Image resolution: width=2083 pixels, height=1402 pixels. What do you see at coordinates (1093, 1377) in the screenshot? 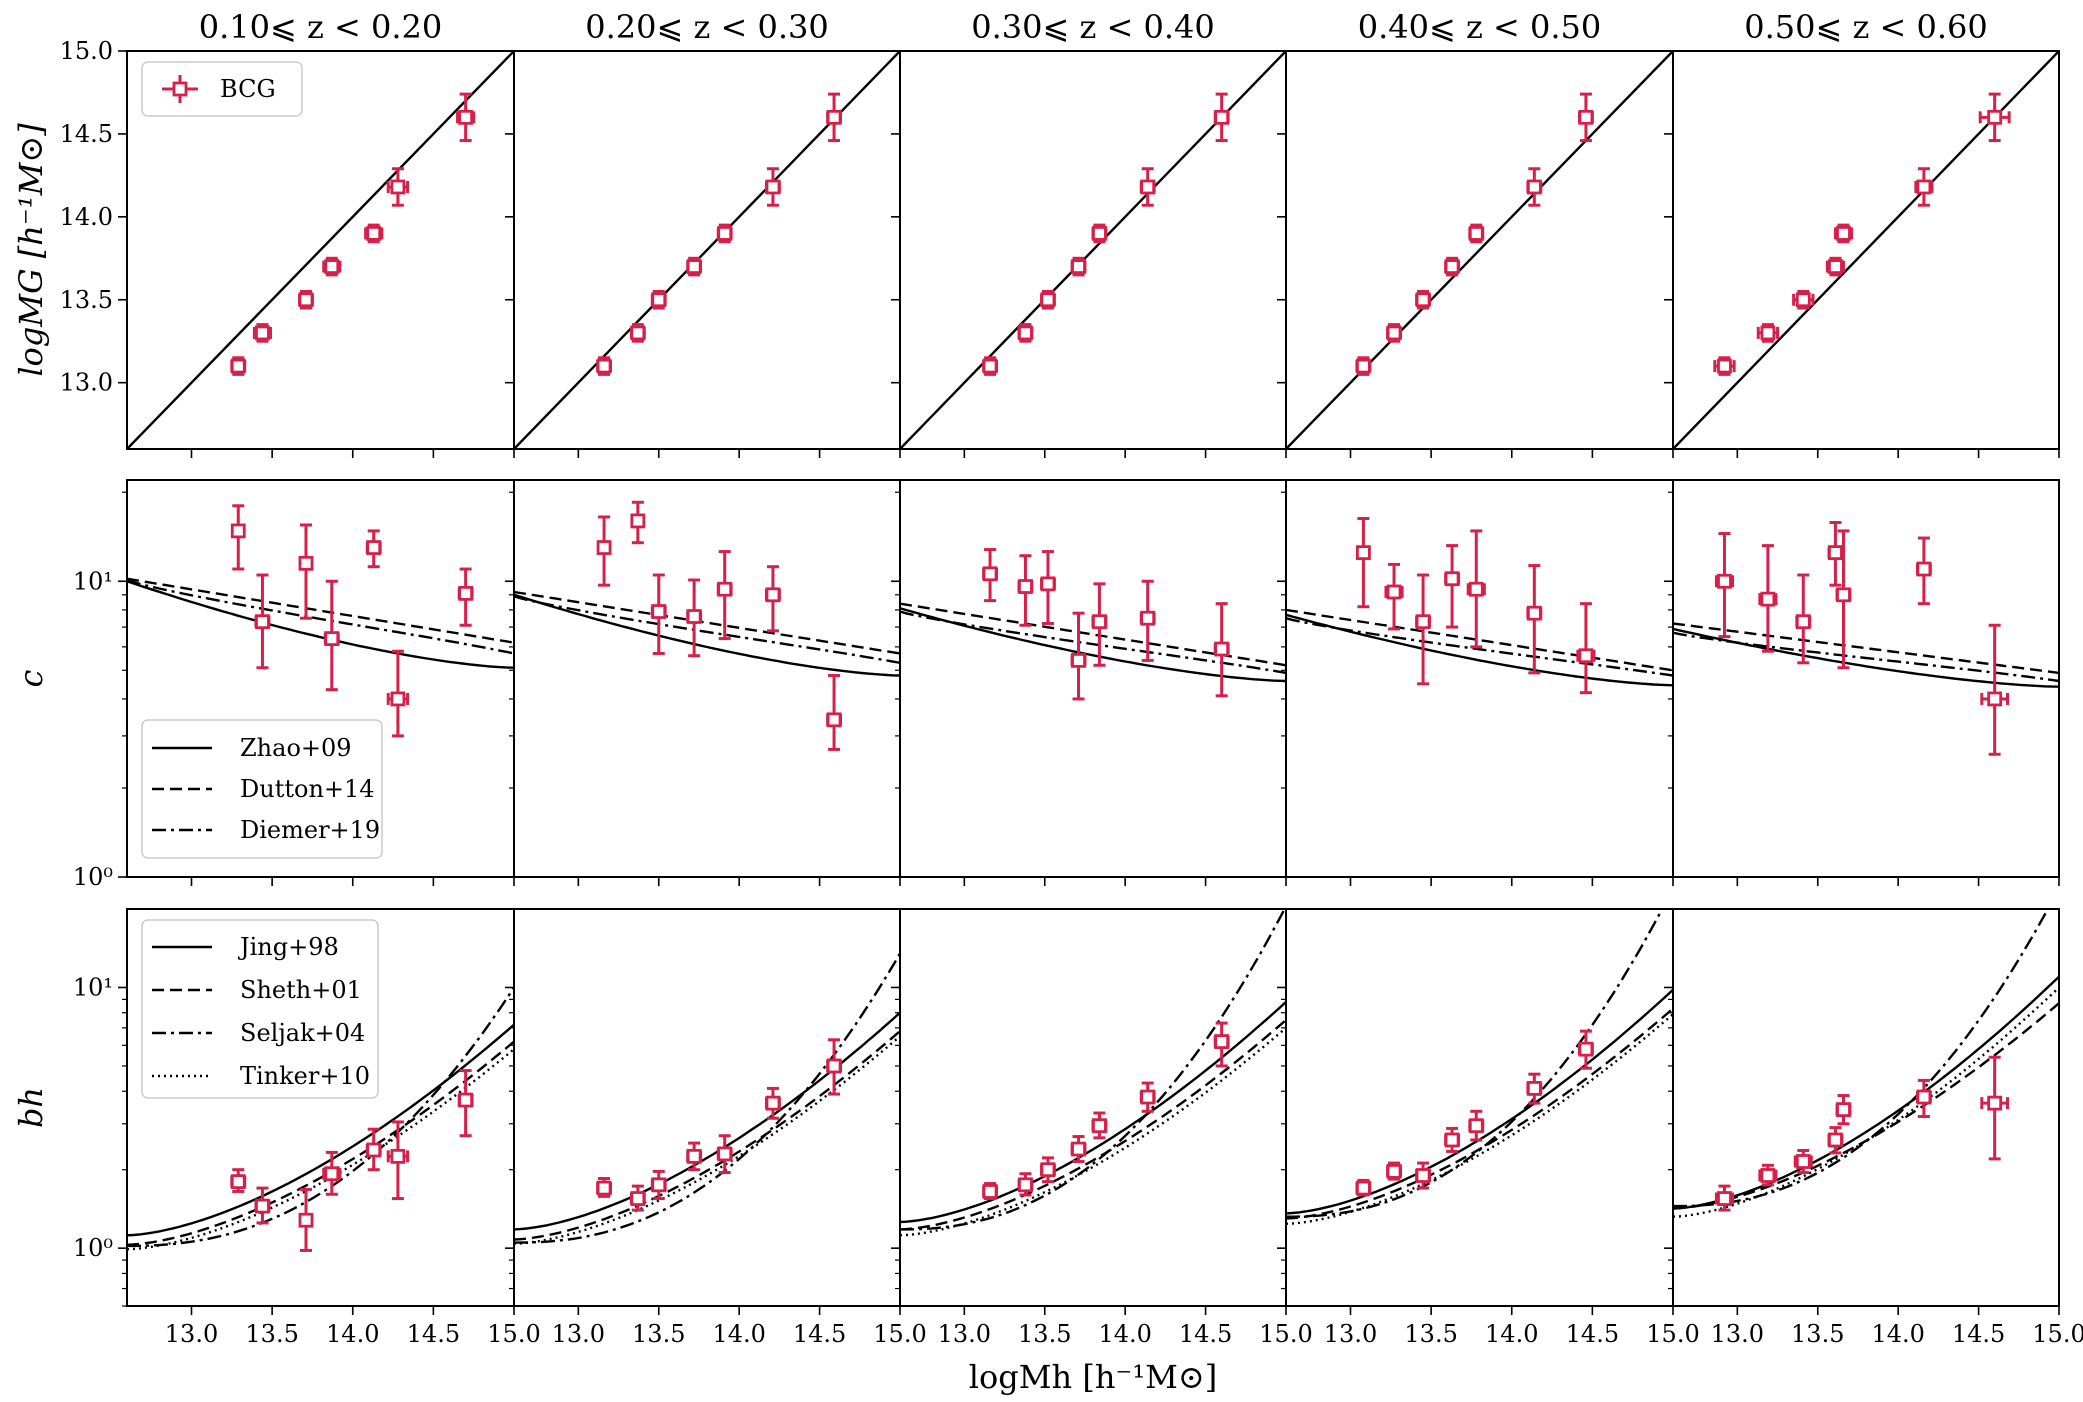
I see `x-axis-label: logMh [h⁻¹M⊙]` at bounding box center [1093, 1377].